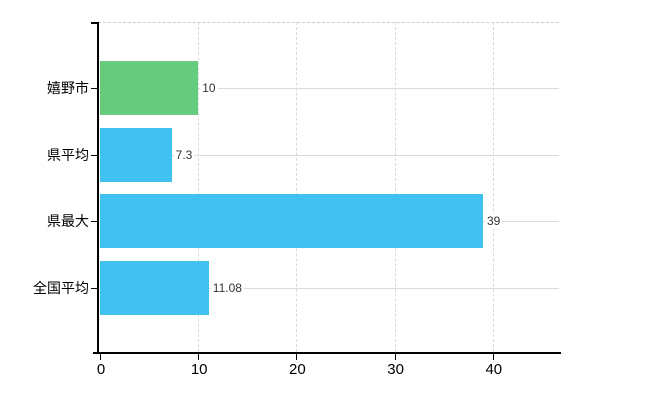 This screenshot has width=650, height=400. What do you see at coordinates (101, 369) in the screenshot?
I see `x-axis-tick-label: 0` at bounding box center [101, 369].